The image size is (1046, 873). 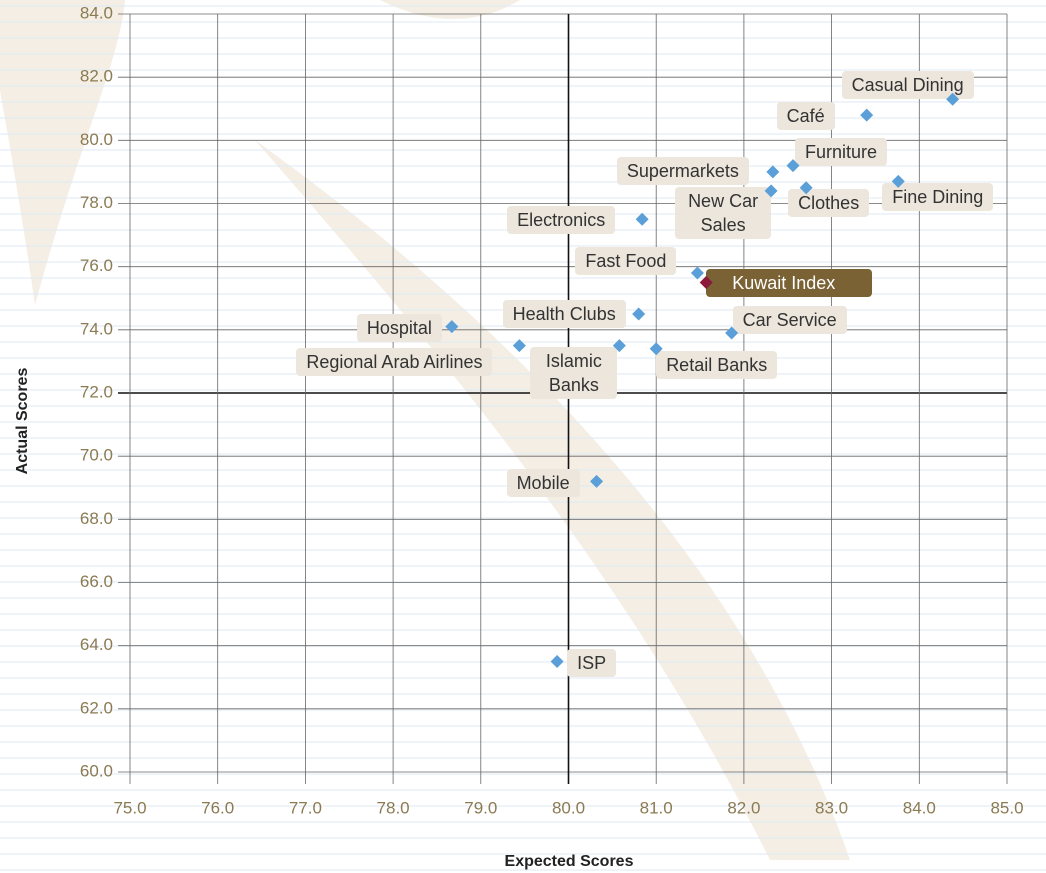 I want to click on point-label: Clothes, so click(x=829, y=202).